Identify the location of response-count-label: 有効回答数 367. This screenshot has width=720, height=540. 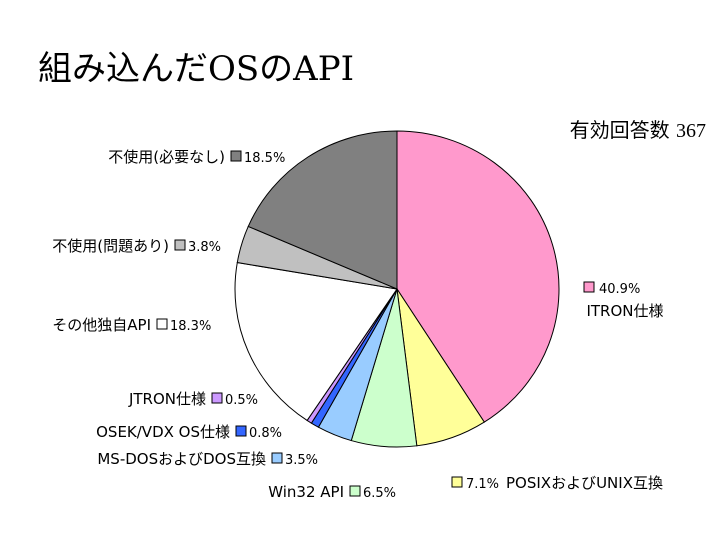
(638, 128).